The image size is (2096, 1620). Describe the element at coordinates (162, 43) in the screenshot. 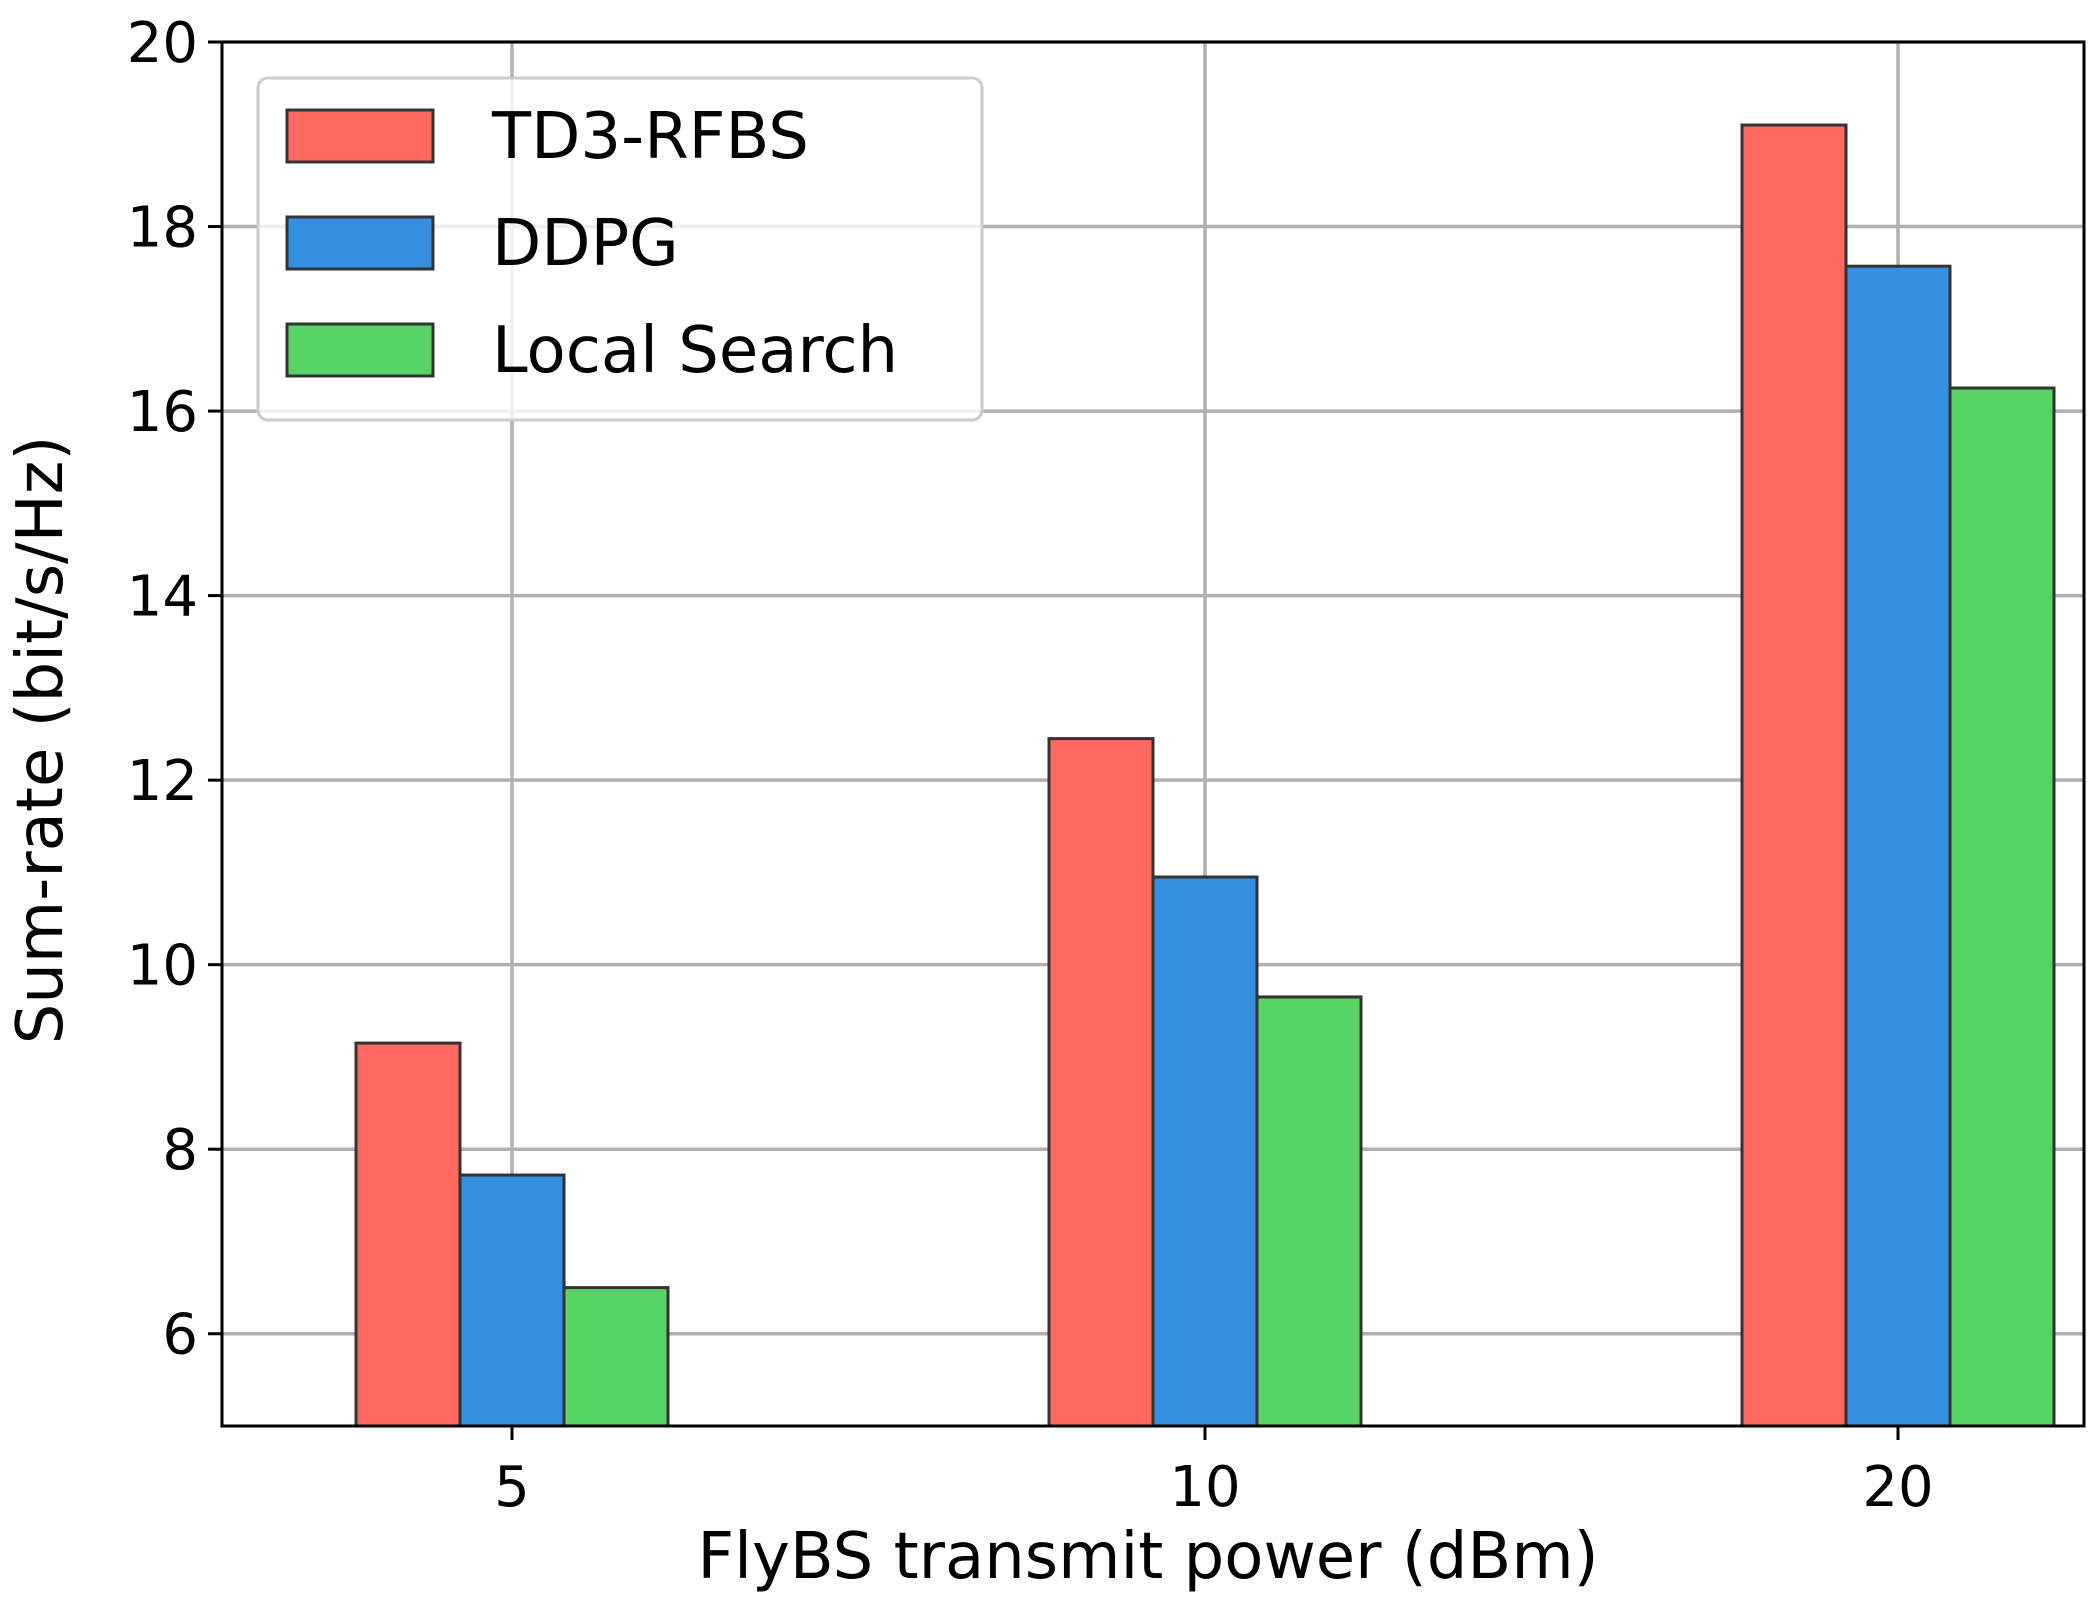

I see `y-tick-label: 20` at that location.